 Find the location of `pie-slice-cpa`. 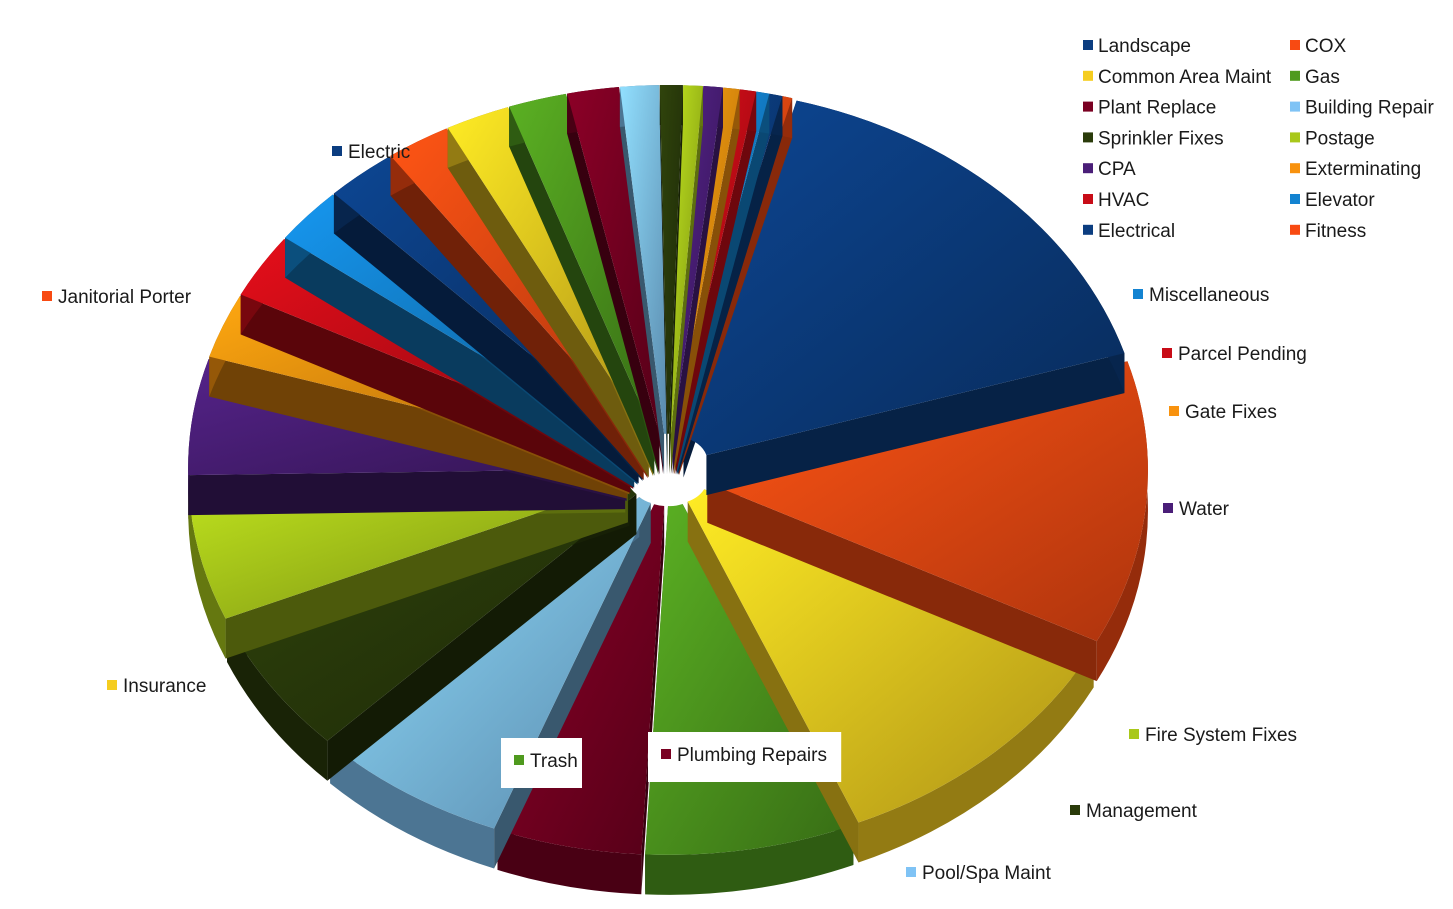

pie-slice-cpa is located at coordinates (697, 260).